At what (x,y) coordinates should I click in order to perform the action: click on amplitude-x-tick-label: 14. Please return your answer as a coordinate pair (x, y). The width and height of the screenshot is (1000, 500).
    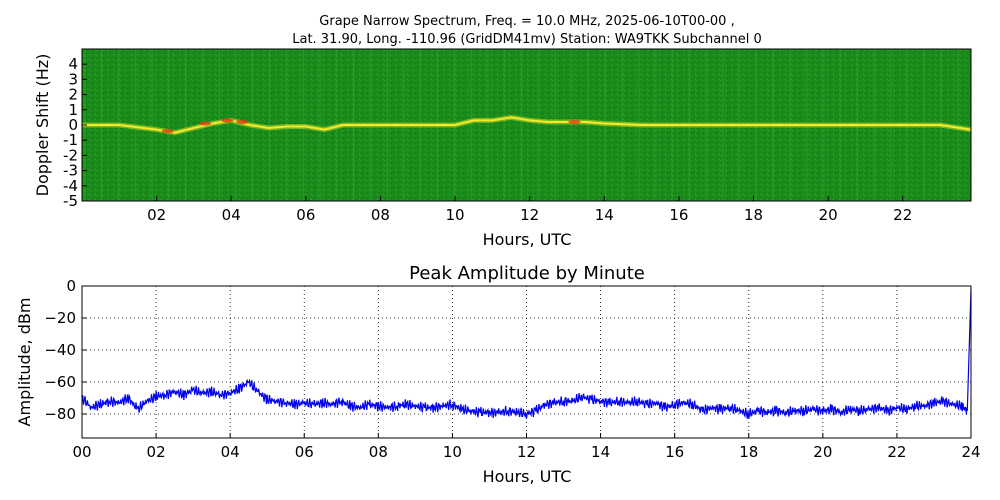
    Looking at the image, I should click on (600, 452).